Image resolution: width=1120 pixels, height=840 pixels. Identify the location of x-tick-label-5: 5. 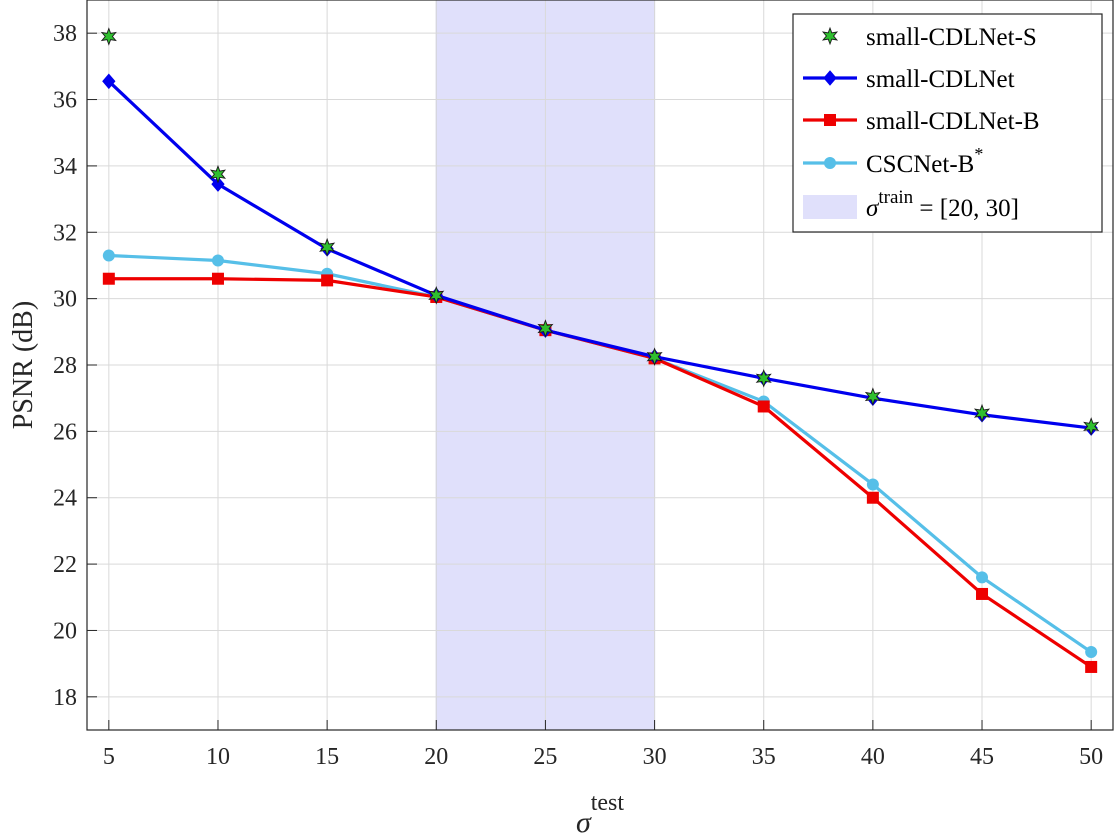
(109, 757).